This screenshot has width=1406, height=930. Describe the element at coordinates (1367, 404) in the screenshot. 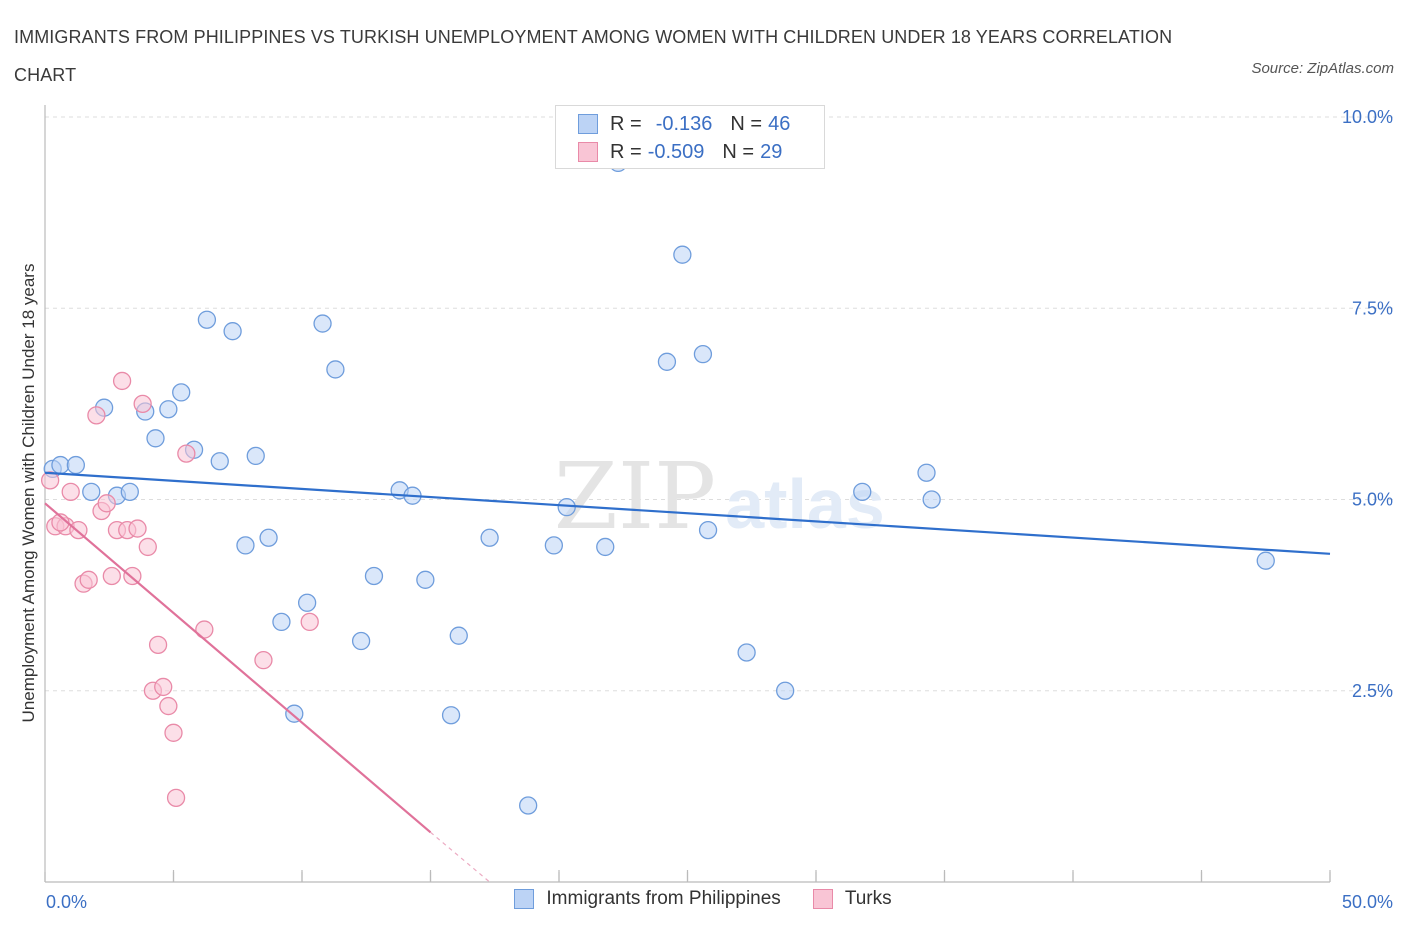

I see `axis-ticks: 2.5% 5.0% 7.5% 10.0%` at that location.